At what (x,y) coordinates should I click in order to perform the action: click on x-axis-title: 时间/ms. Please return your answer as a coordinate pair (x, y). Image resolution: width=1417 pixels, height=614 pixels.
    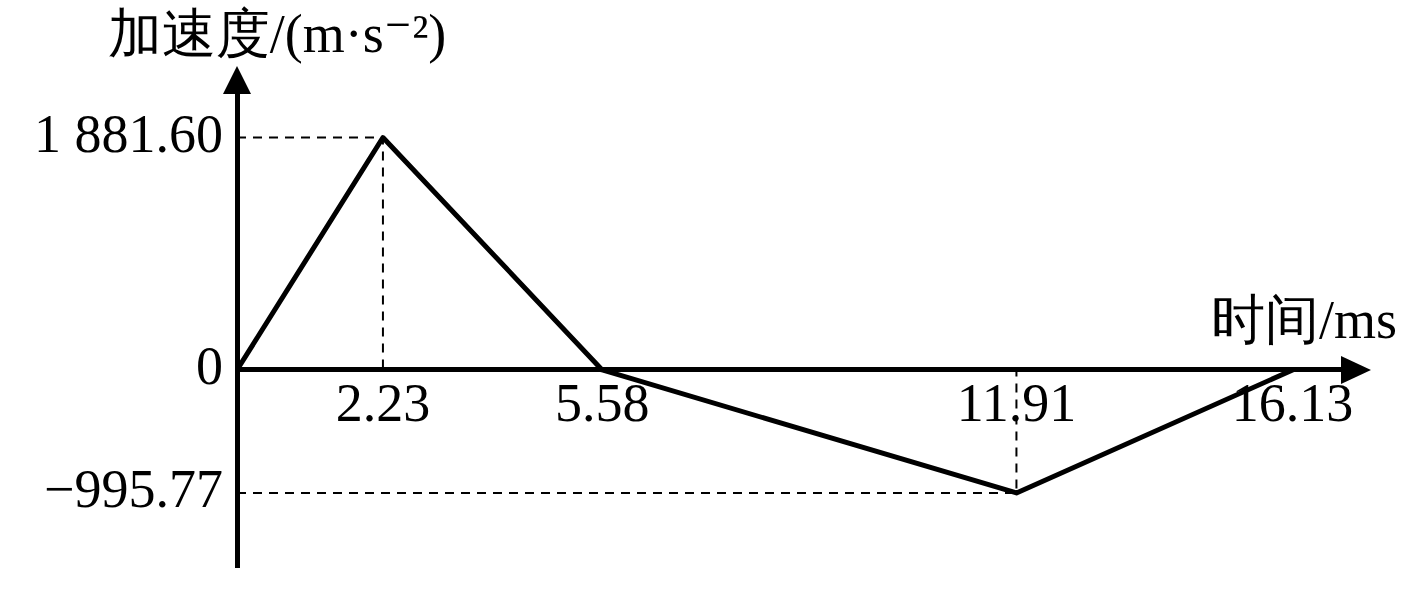
    Looking at the image, I should click on (1303, 319).